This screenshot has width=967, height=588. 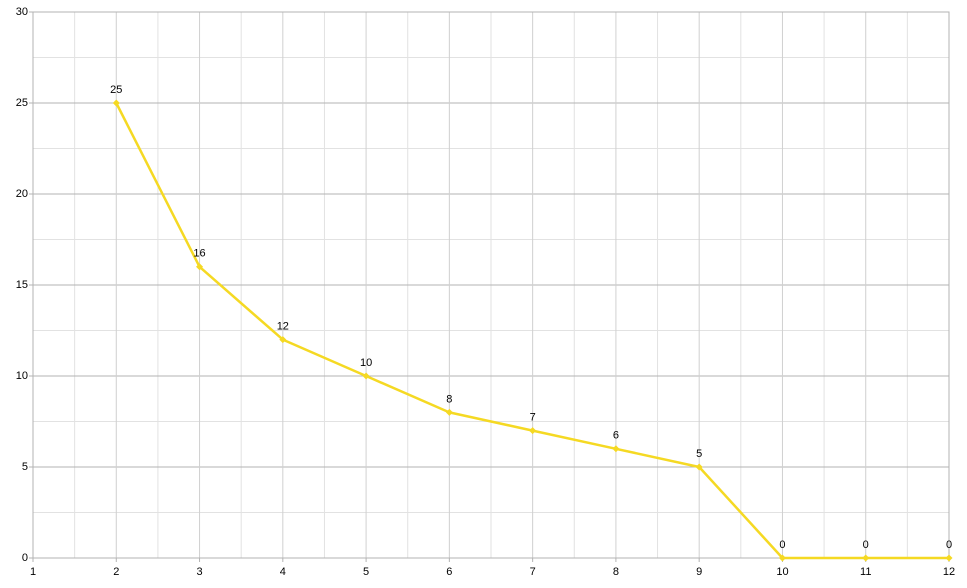 What do you see at coordinates (199, 572) in the screenshot?
I see `x-tick-label: 3` at bounding box center [199, 572].